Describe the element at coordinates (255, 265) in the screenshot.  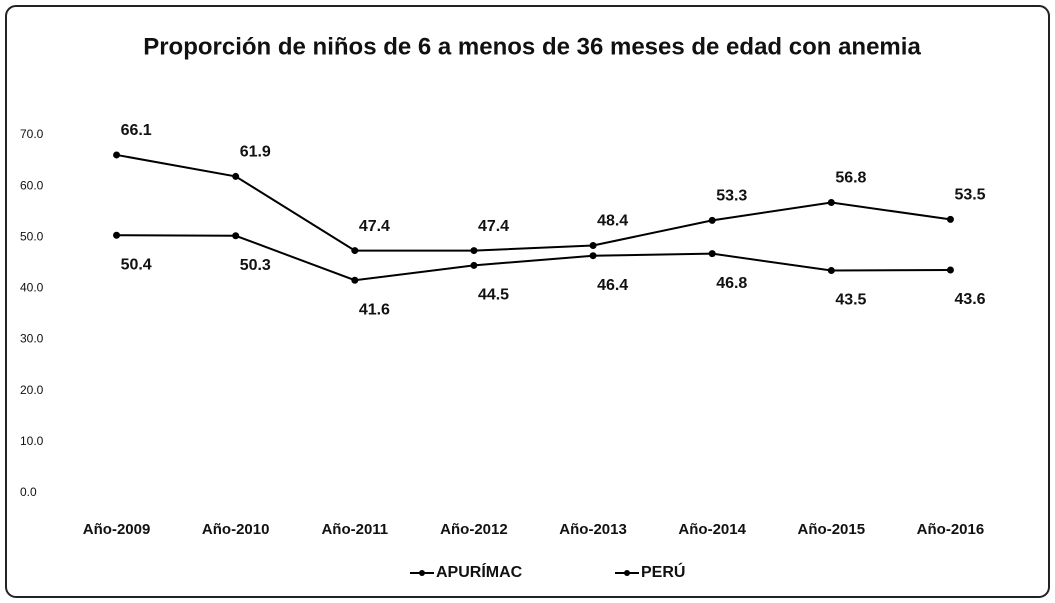
I see `data-label: 50.3` at that location.